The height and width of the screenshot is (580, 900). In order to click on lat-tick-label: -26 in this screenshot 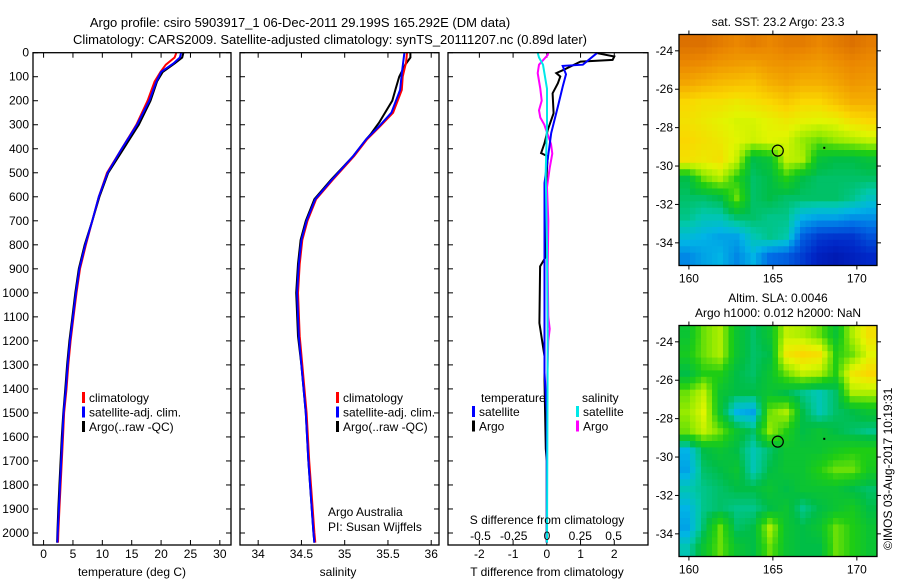, I will do `click(665, 380)`.